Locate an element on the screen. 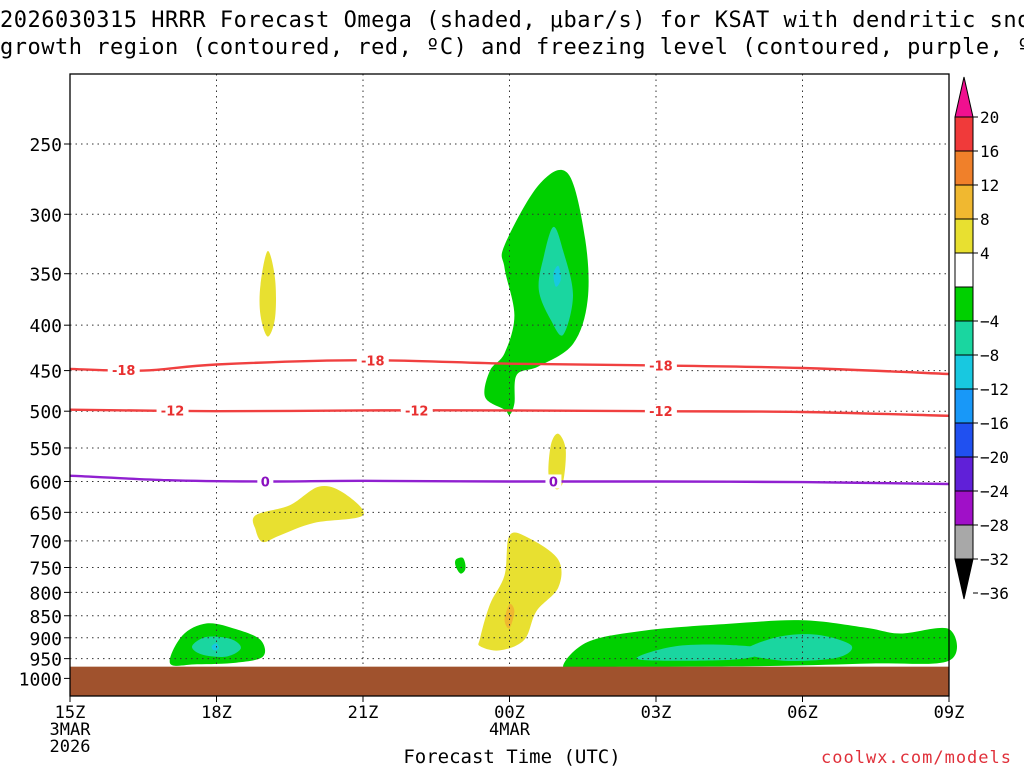 Image resolution: width=1024 pixels, height=768 pixels. colorbar-label-8: −16 is located at coordinates (994, 423).